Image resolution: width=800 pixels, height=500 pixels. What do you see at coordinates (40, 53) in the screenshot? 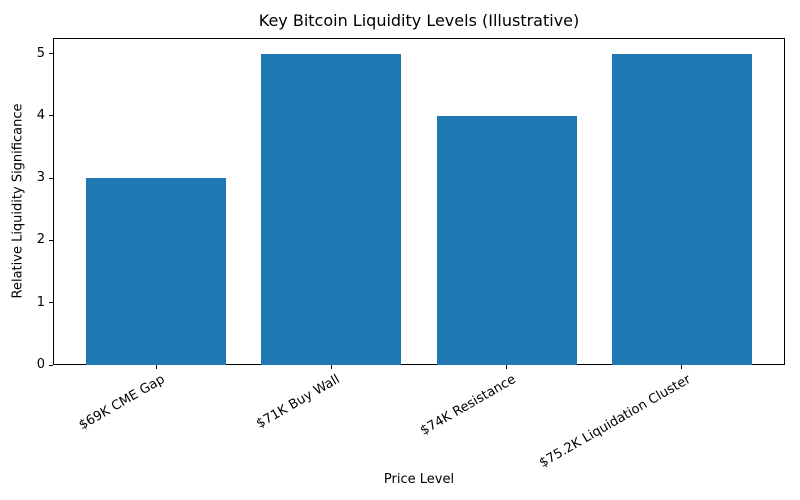
I see `y-tick-label: 5` at bounding box center [40, 53].